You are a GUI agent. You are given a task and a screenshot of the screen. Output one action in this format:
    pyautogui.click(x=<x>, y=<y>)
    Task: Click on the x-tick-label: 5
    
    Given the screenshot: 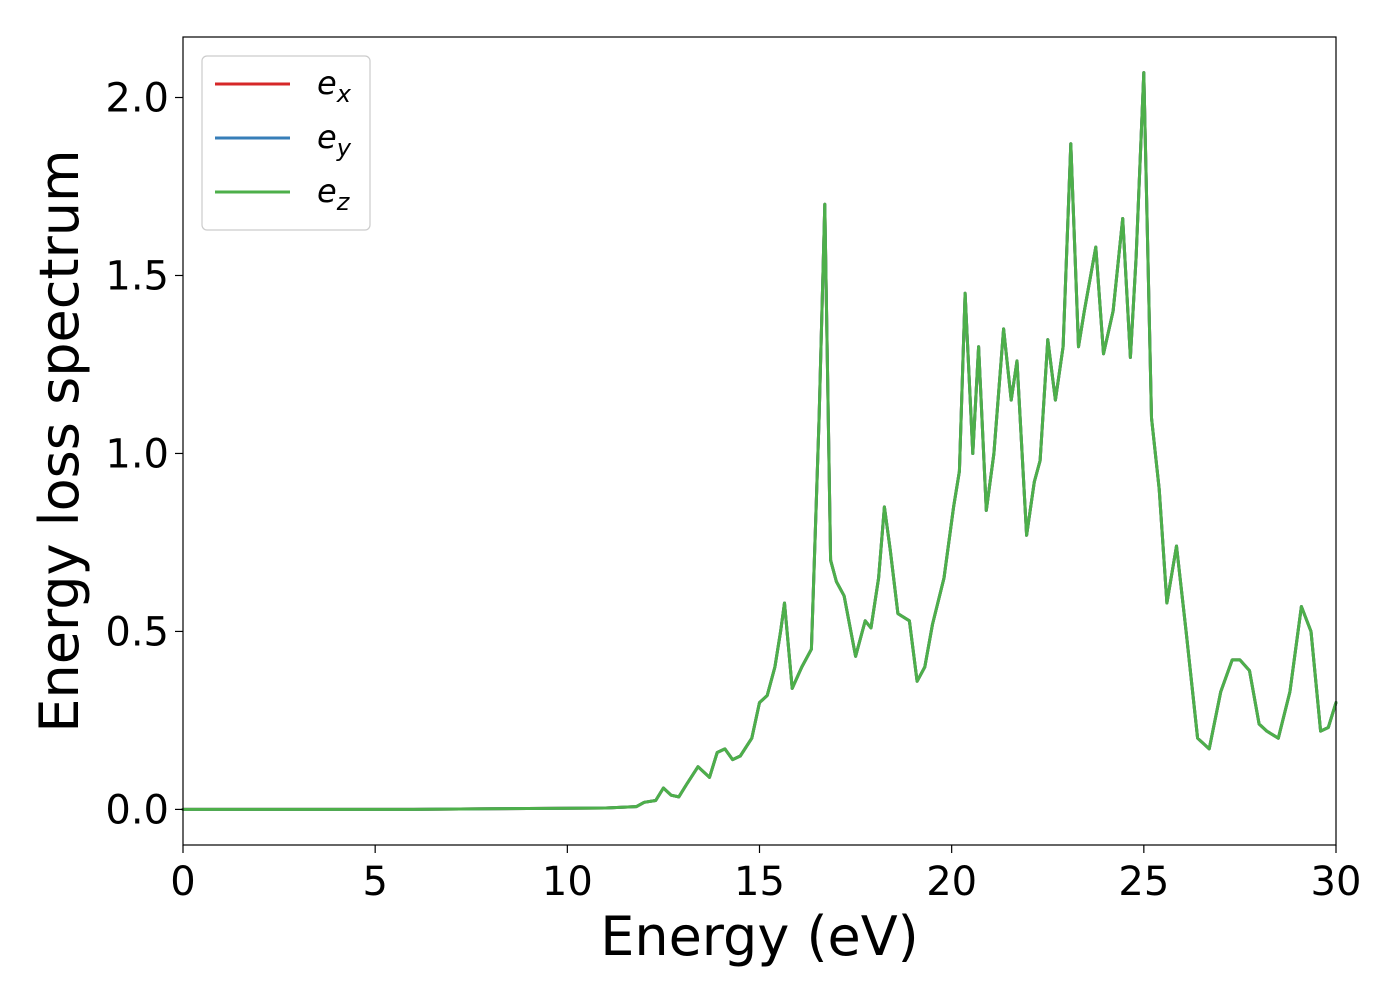 What is the action you would take?
    pyautogui.click(x=374, y=882)
    